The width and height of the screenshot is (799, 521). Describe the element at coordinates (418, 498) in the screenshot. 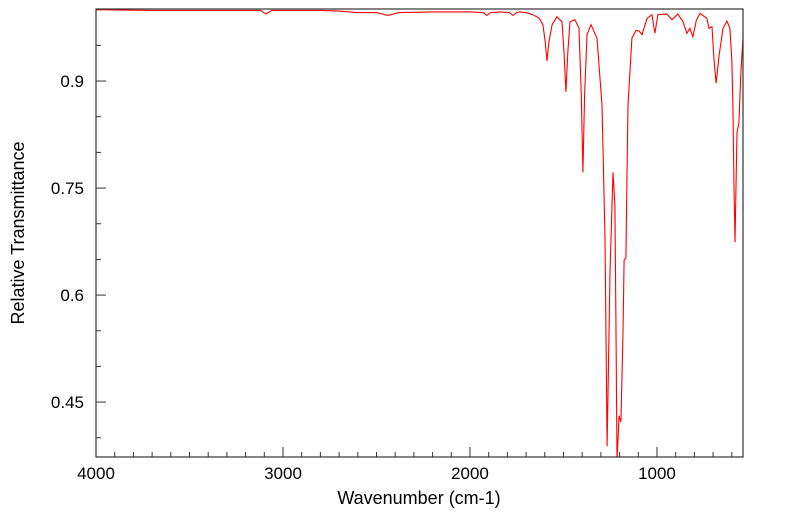

I see `x-axis-label: Wavenumber (cm-1)` at that location.